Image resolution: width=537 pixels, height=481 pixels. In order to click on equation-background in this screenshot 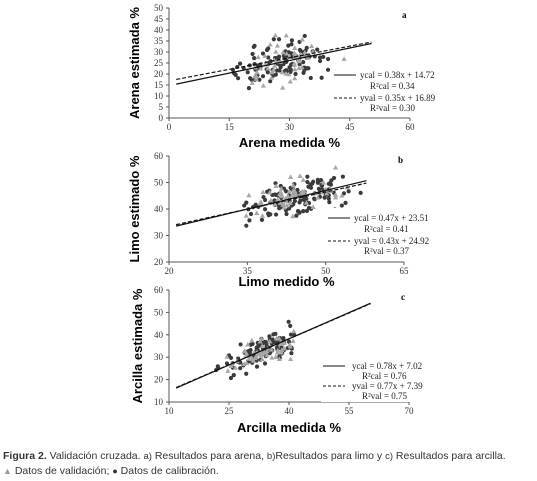, I will do `click(394, 231)`.